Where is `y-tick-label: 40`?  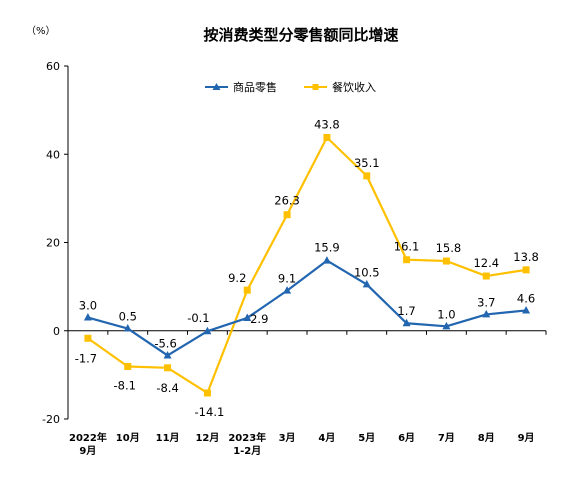
y-tick-label: 40 is located at coordinates (53, 154).